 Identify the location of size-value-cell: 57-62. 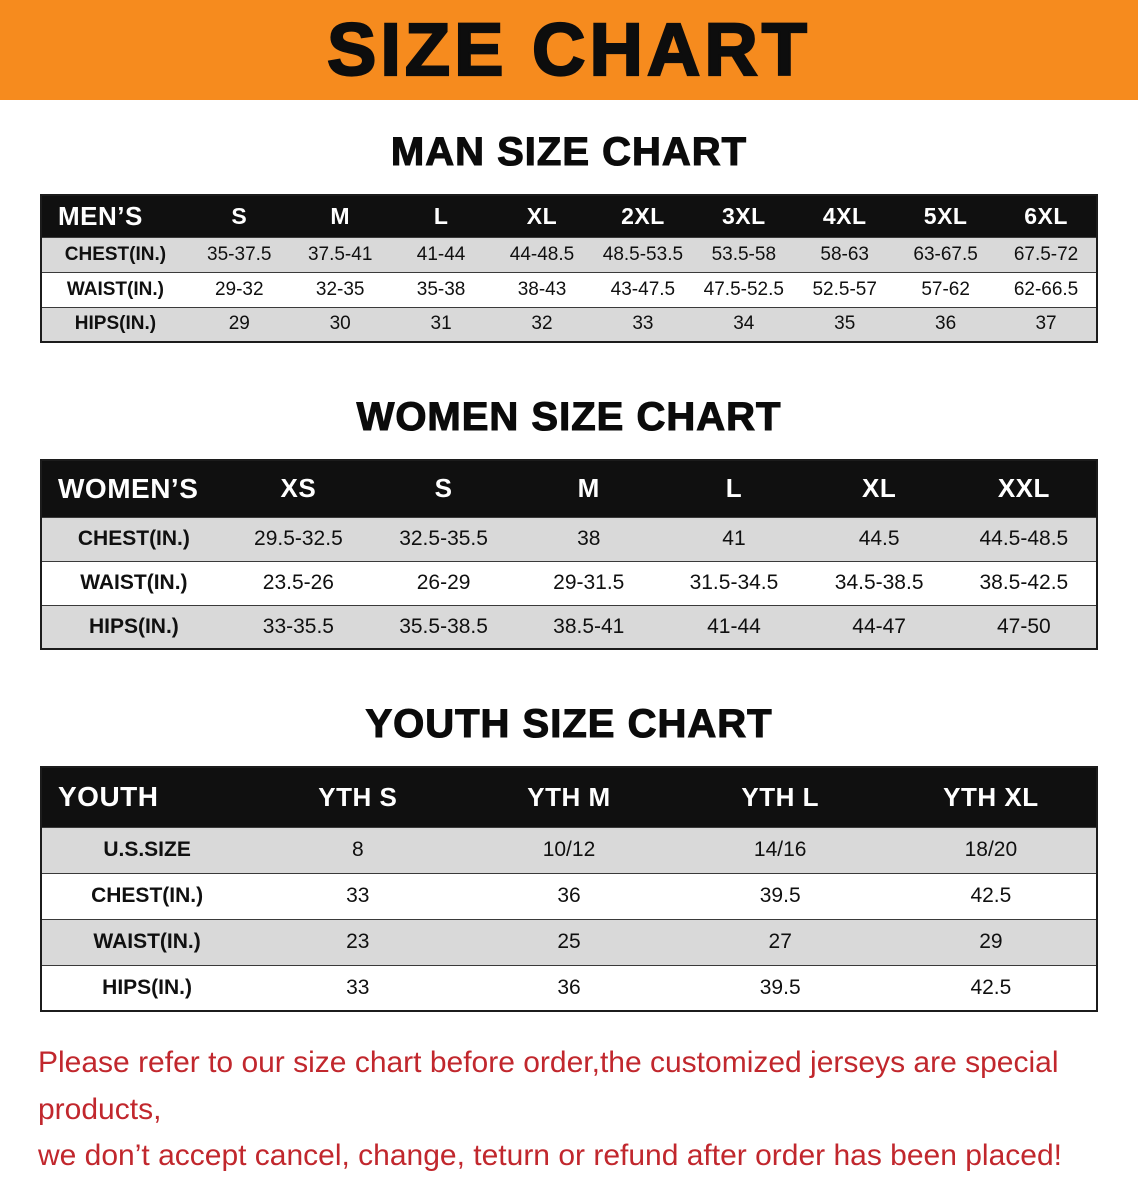
(946, 289).